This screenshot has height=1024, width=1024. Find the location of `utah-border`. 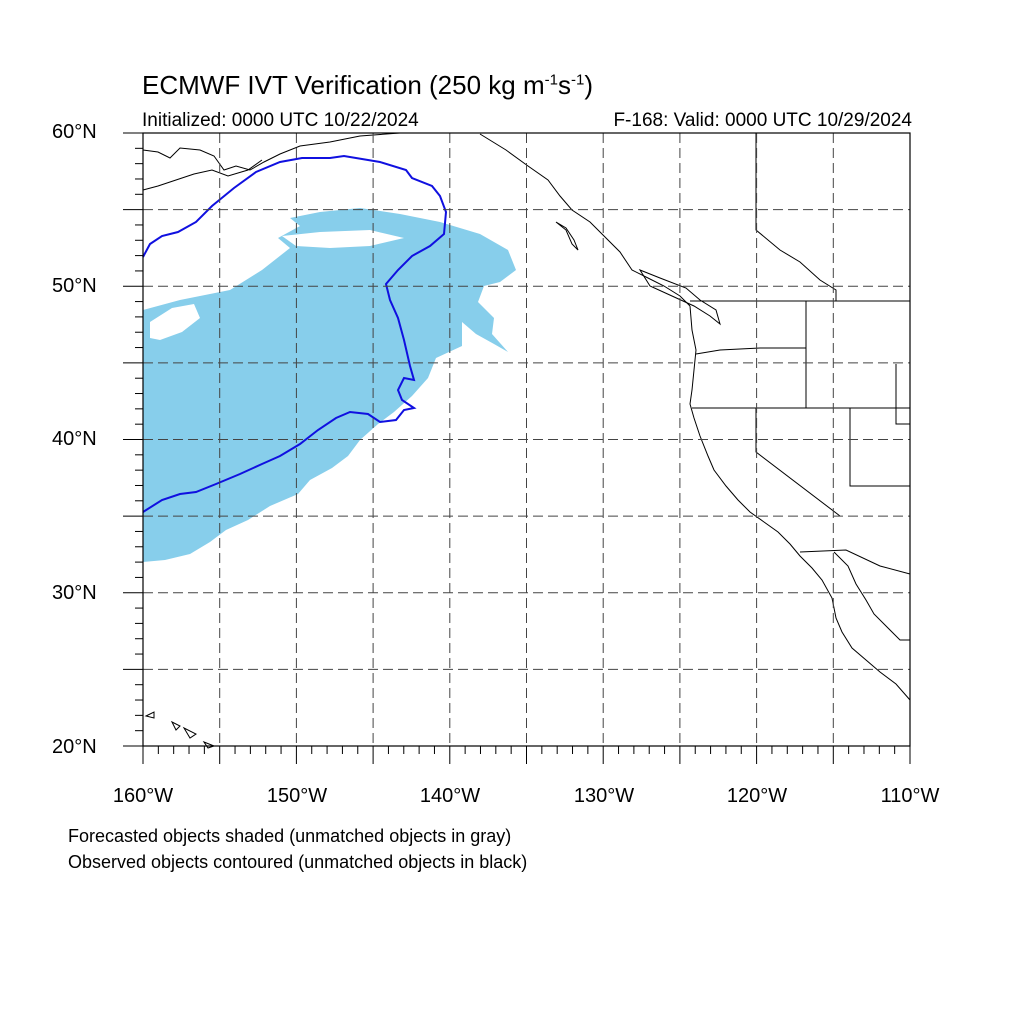

utah-border is located at coordinates (902, 394).